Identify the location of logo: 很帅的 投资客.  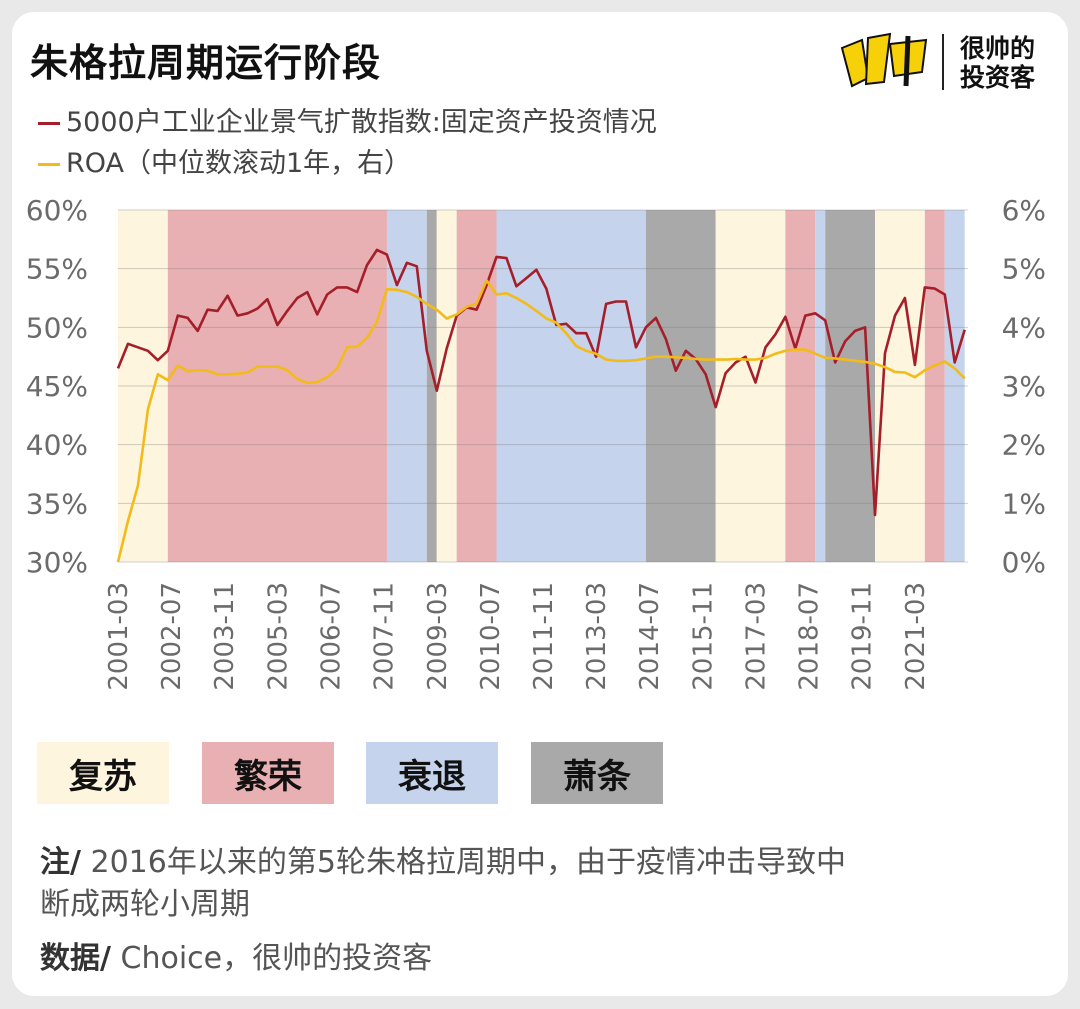
(948, 62).